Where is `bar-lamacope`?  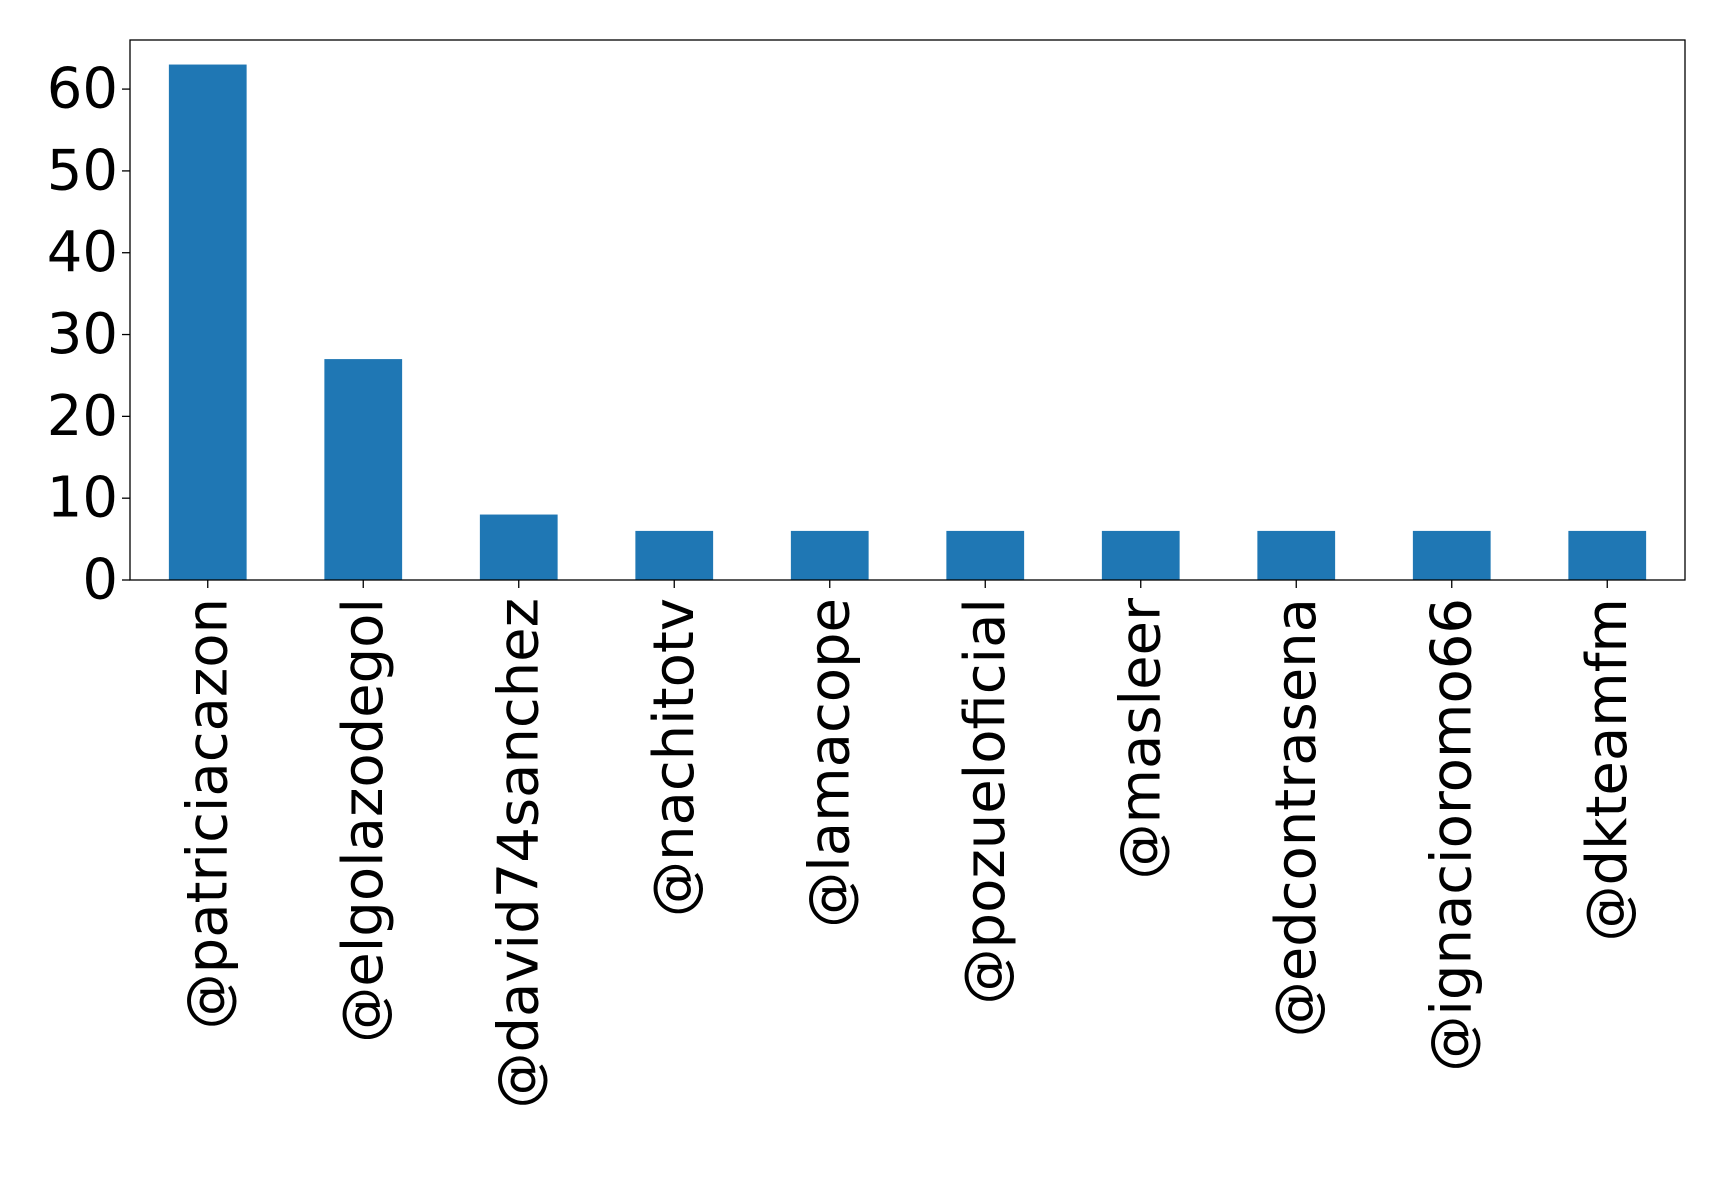
bar-lamacope is located at coordinates (829, 555).